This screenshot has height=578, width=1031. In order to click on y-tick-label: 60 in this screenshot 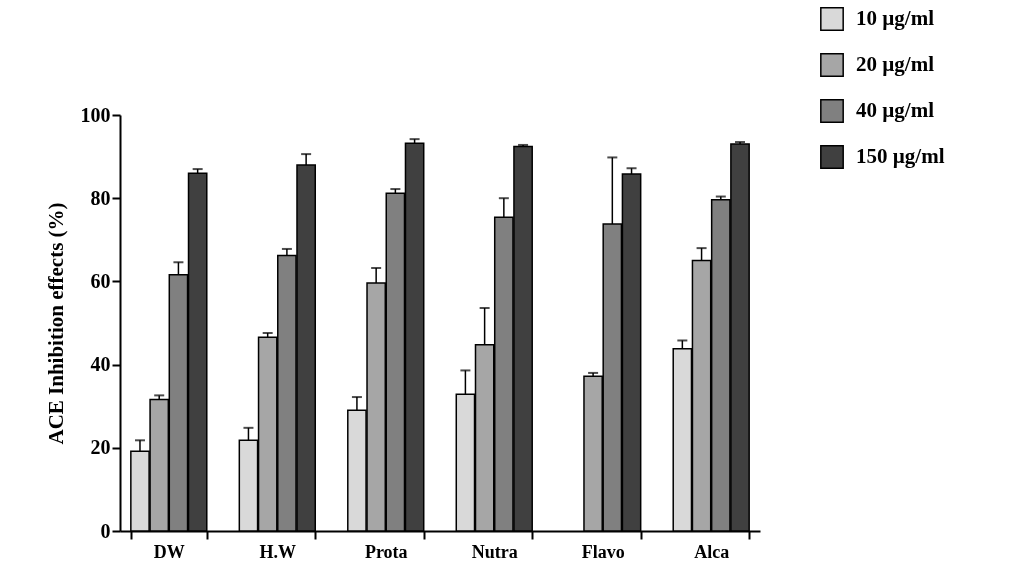, I will do `click(100, 280)`.